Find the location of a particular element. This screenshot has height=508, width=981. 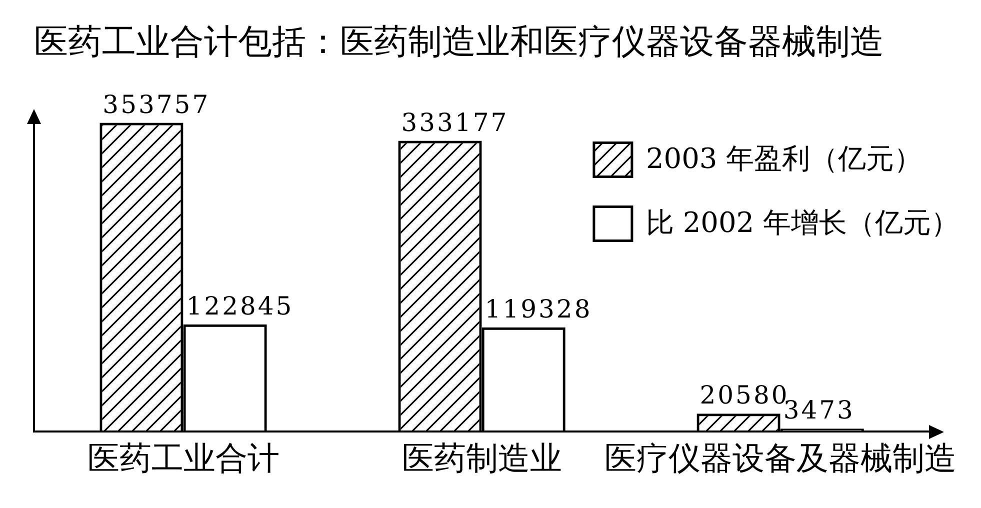

chart-title: 医药工业合计包括：医药制造业和医疗仪器设备器械制造 is located at coordinates (459, 42).